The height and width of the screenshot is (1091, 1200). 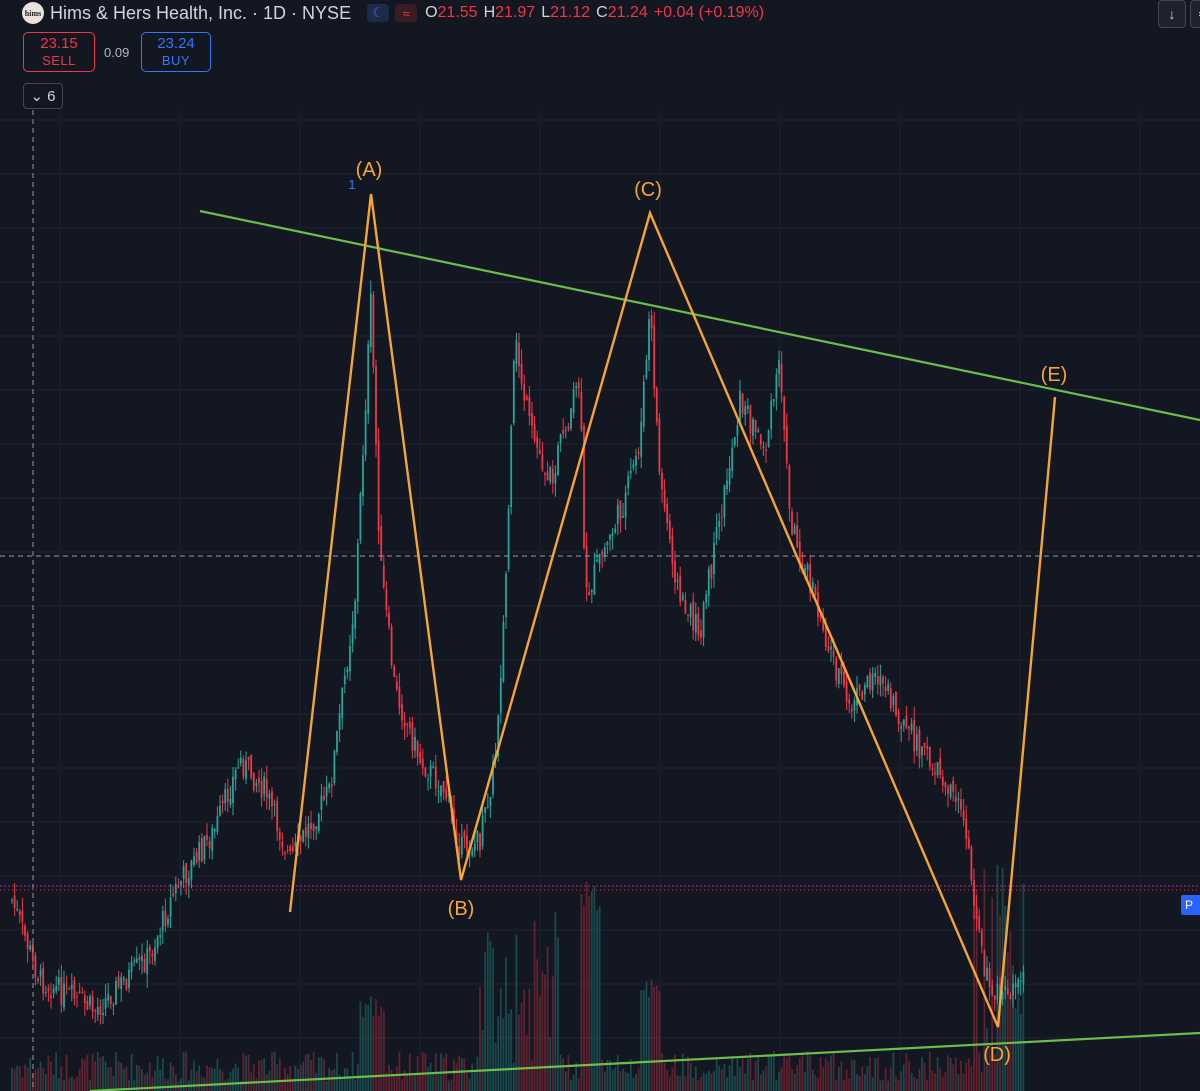 I want to click on wave-label-a: (A), so click(x=369, y=170).